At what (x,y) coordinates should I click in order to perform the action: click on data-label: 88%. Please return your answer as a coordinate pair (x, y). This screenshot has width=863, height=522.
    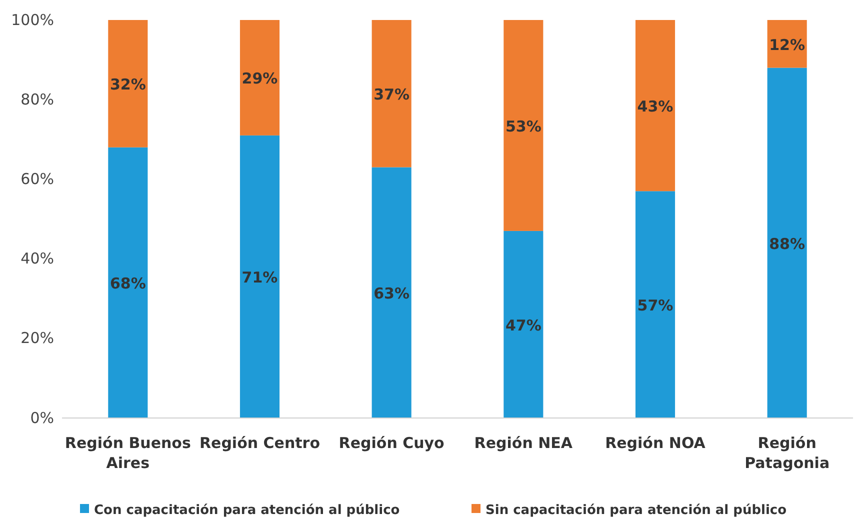
    Looking at the image, I should click on (787, 243).